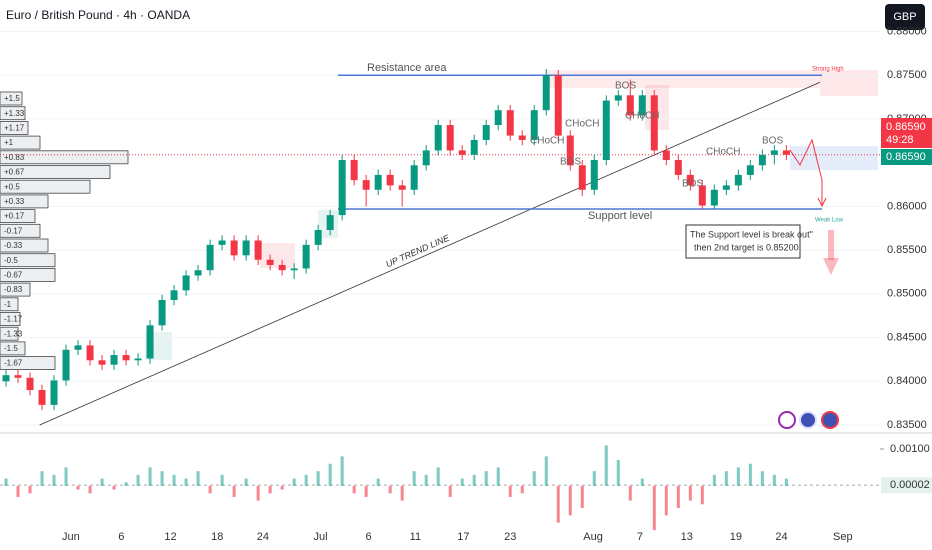 The height and width of the screenshot is (550, 932). I want to click on y-tick-label: 0.87500, so click(907, 75).